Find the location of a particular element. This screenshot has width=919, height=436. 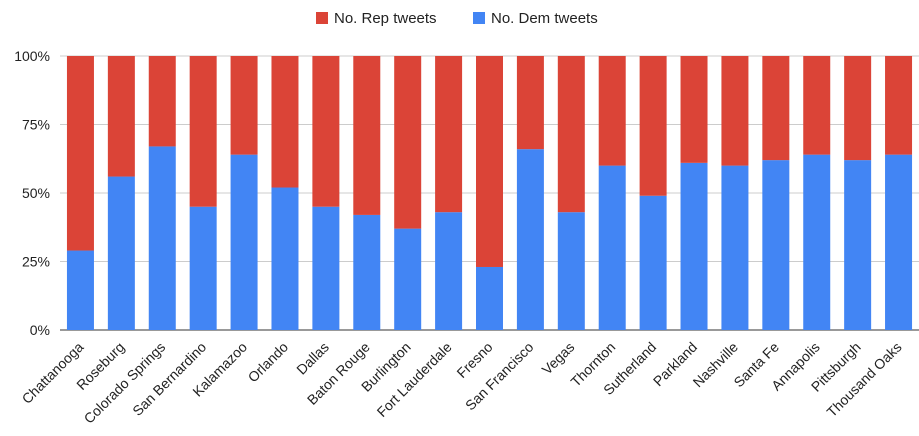

legend: No. Rep tweets No. Dem tweets is located at coordinates (457, 18).